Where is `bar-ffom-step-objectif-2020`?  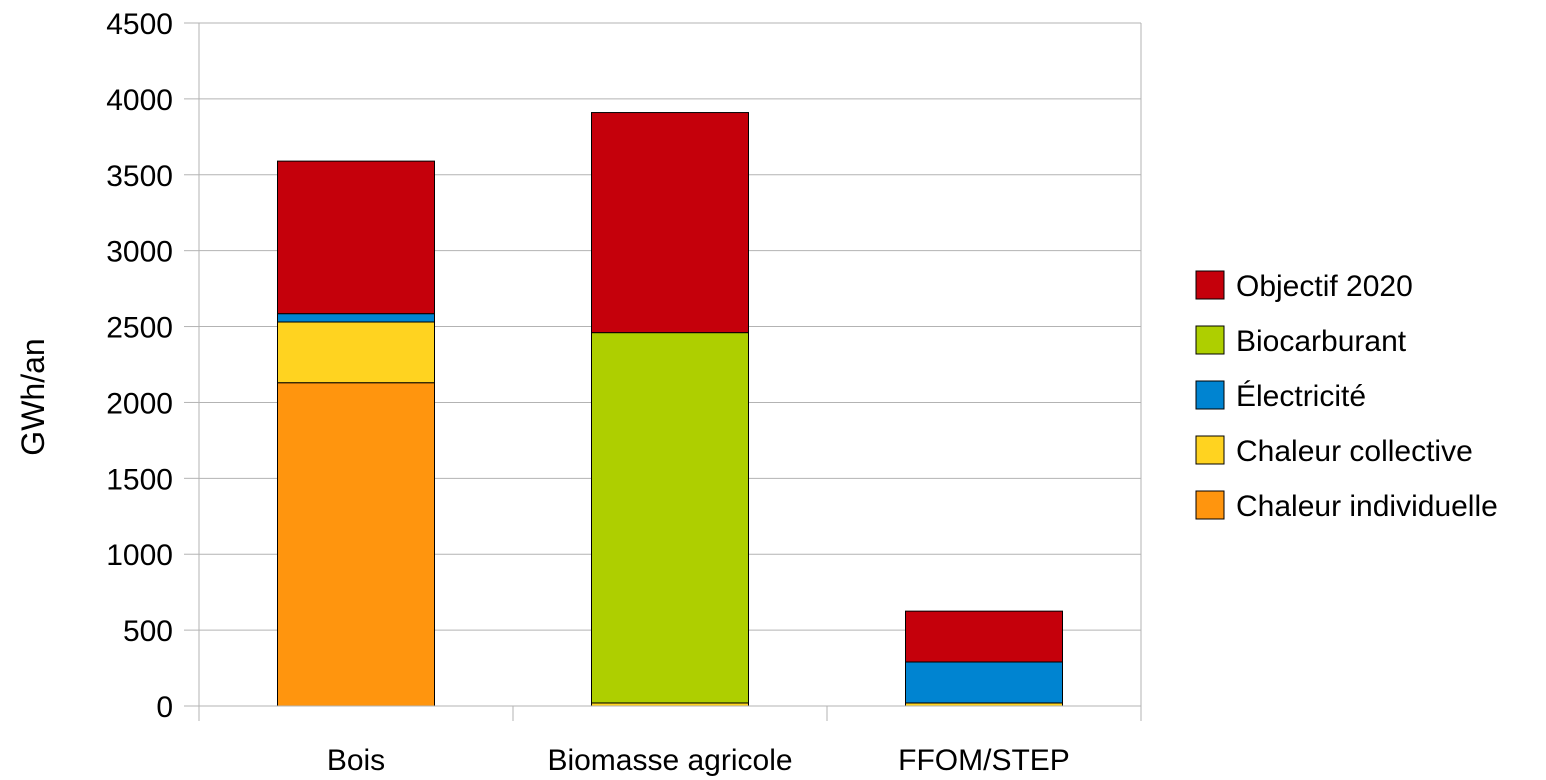
bar-ffom-step-objectif-2020 is located at coordinates (984, 636).